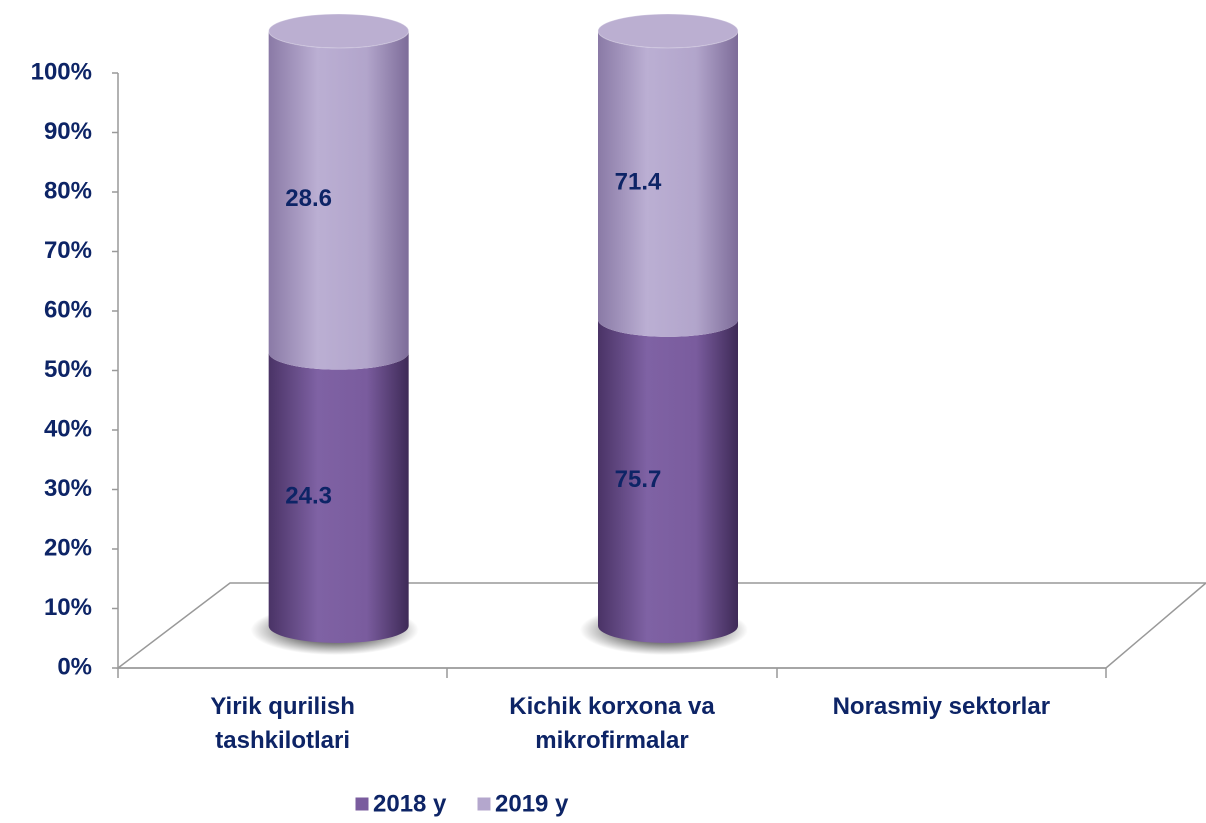 The height and width of the screenshot is (823, 1206). Describe the element at coordinates (68, 250) in the screenshot. I see `y-tick-label: 70%` at that location.